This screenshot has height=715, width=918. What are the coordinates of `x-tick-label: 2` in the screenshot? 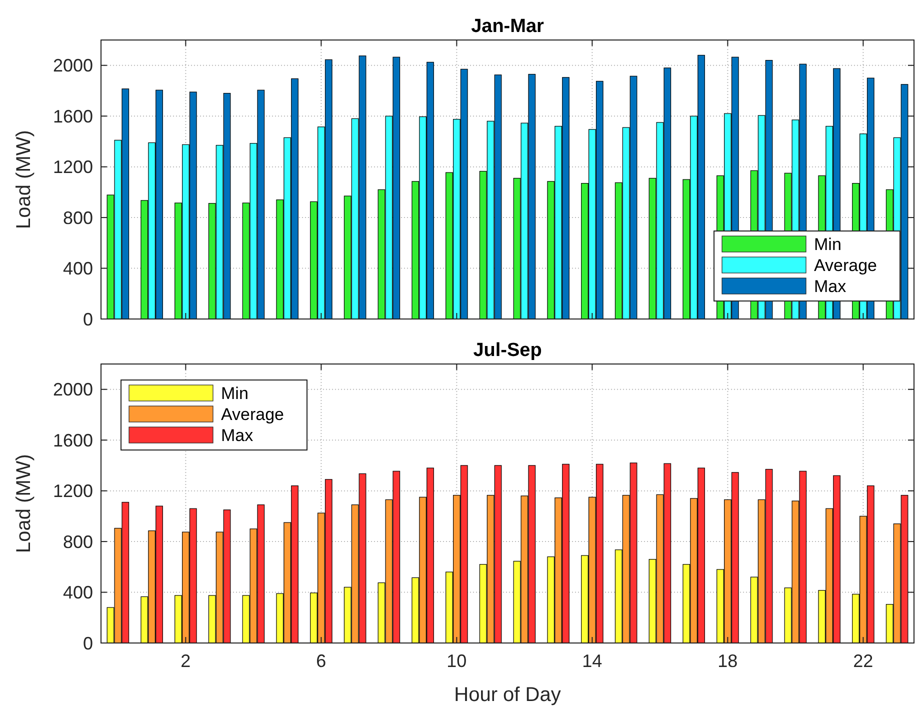 It's located at (185, 661).